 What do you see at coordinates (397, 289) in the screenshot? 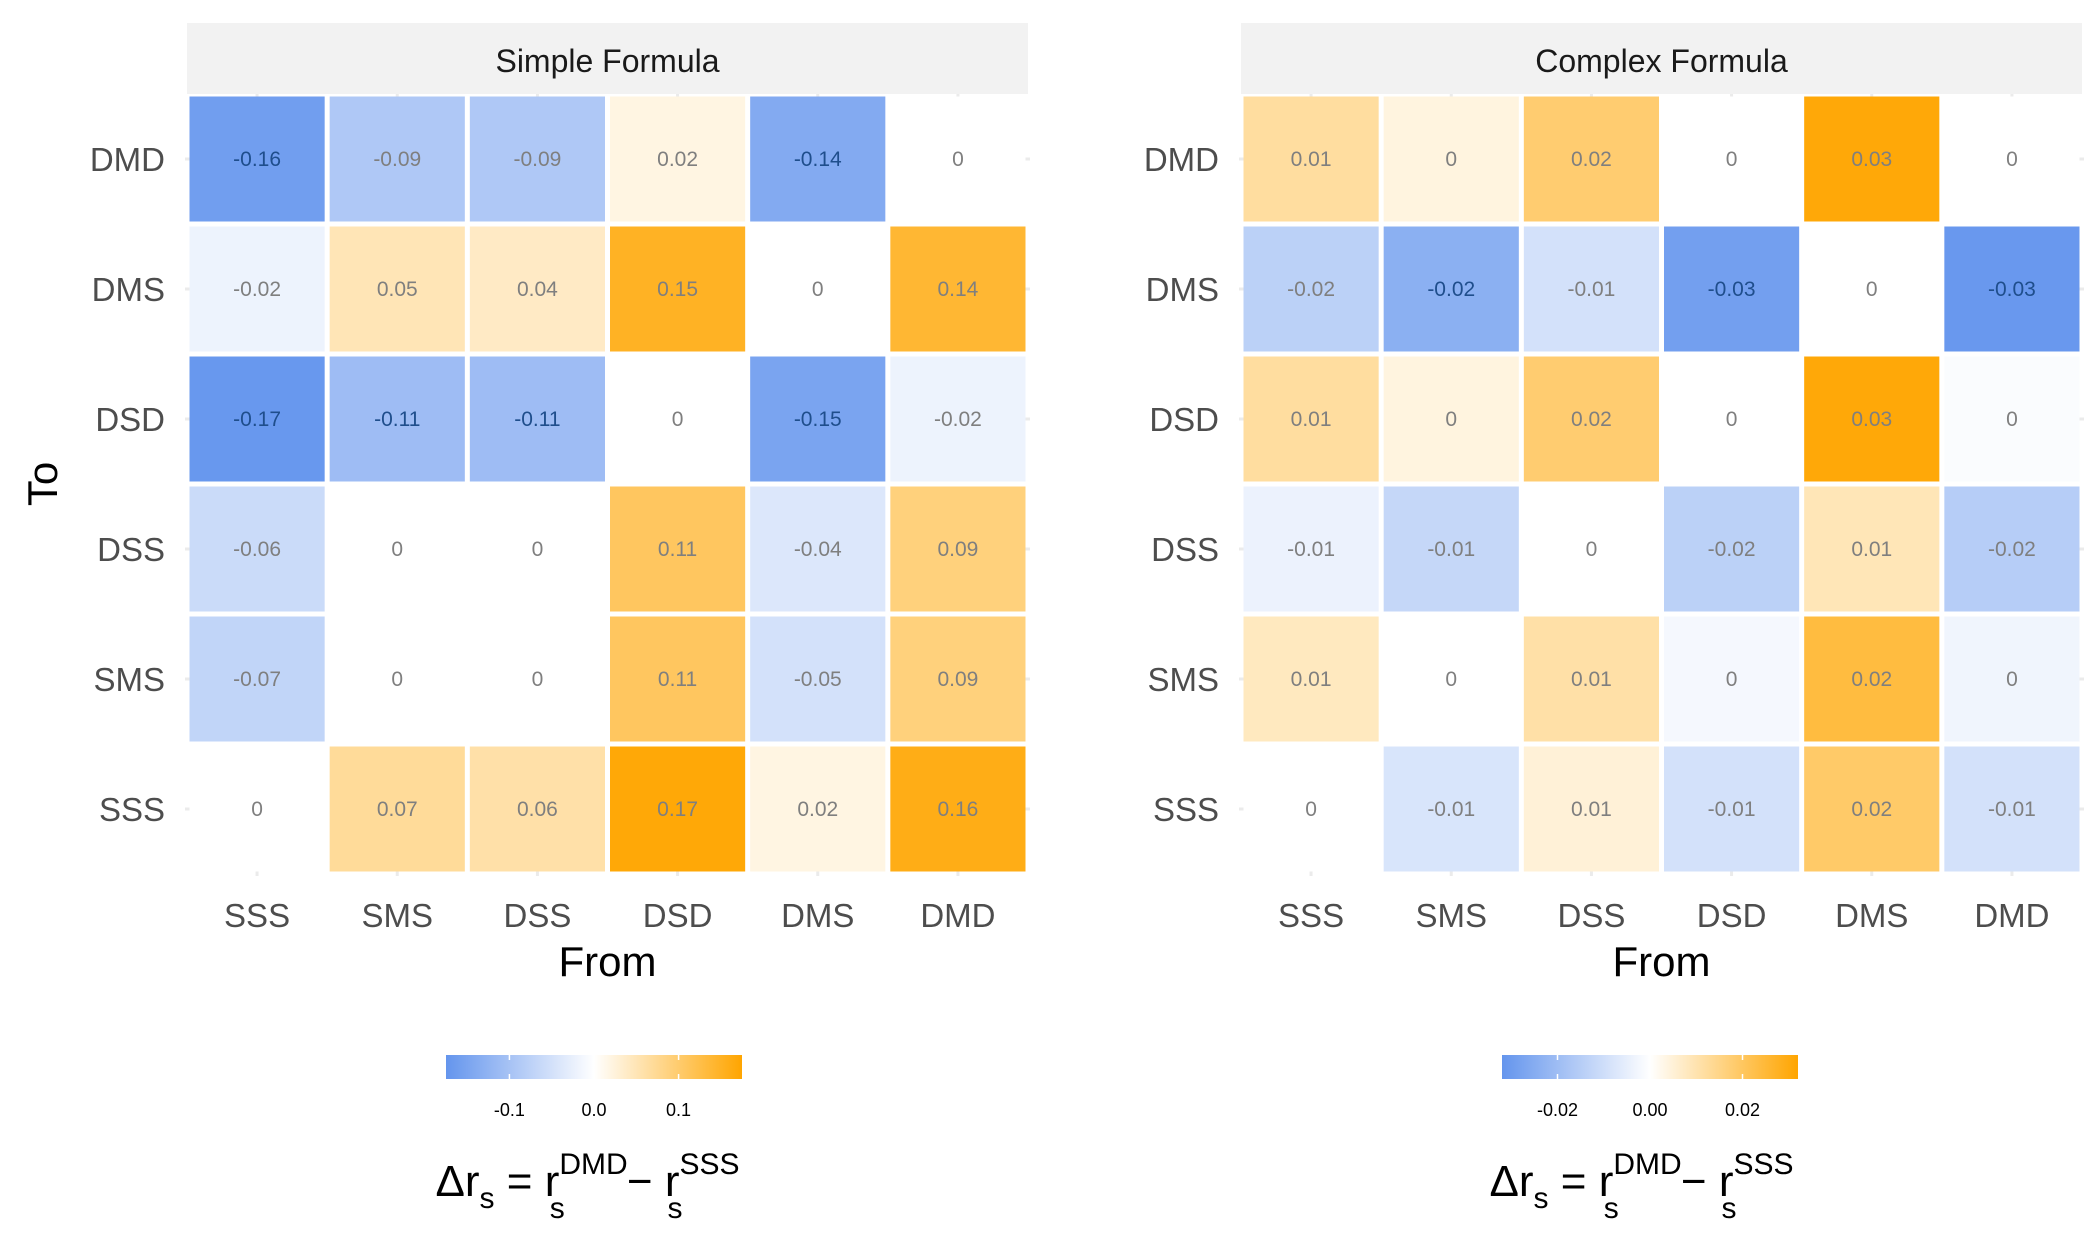
I see `cell-value-label: 0.05` at bounding box center [397, 289].